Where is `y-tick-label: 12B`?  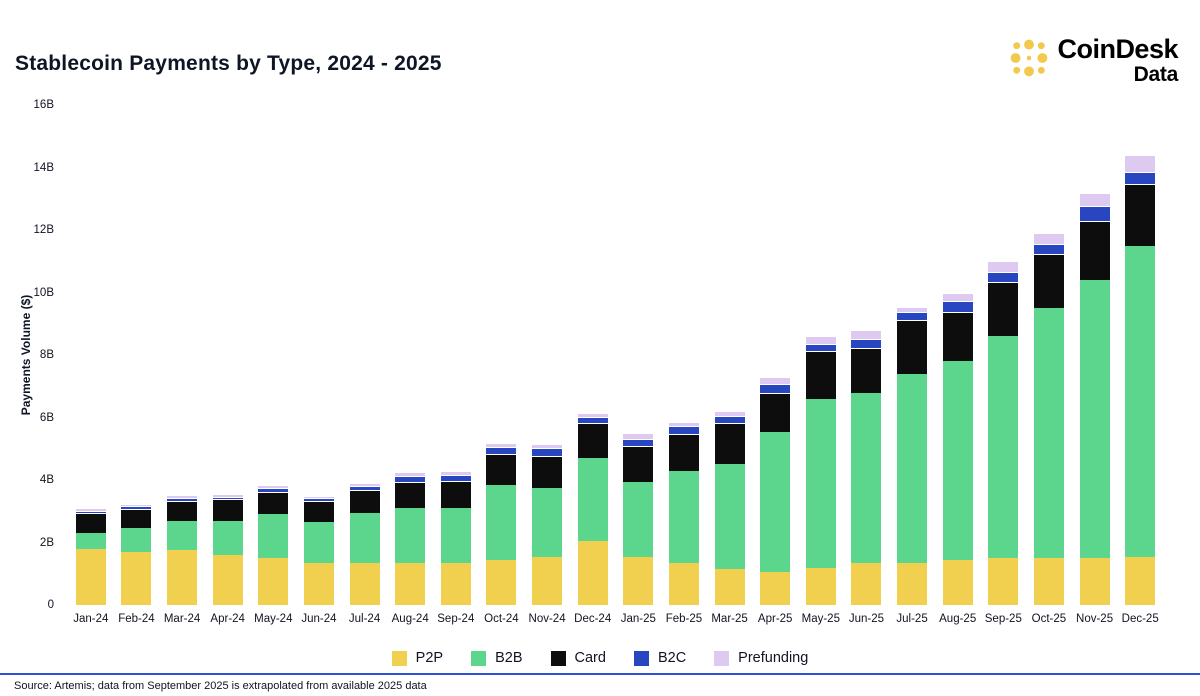
y-tick-label: 12B is located at coordinates (43, 230).